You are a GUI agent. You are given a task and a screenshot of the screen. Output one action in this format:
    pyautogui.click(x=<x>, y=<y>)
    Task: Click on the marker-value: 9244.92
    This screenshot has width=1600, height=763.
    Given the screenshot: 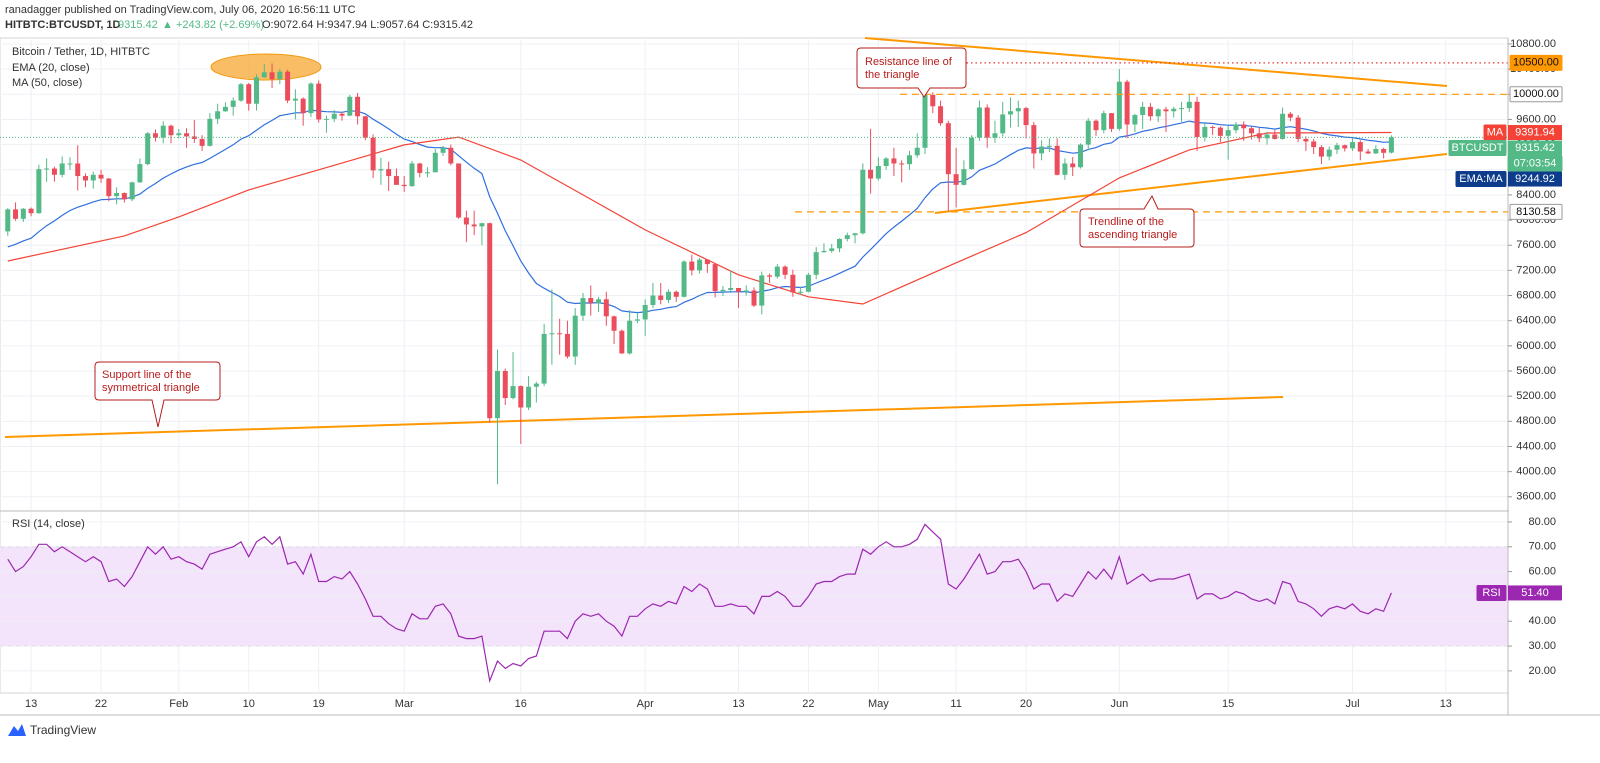 What is the action you would take?
    pyautogui.click(x=1535, y=179)
    